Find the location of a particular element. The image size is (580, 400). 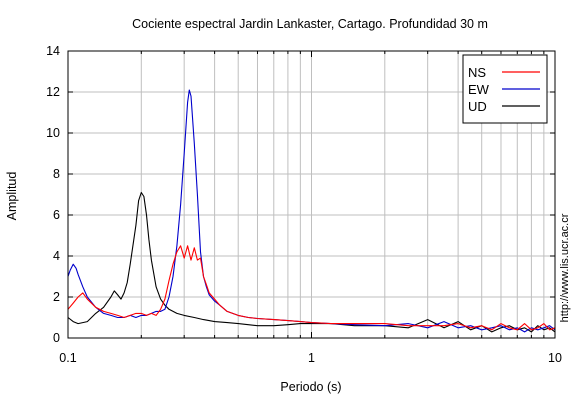

x-tick-label: 10 is located at coordinates (555, 358).